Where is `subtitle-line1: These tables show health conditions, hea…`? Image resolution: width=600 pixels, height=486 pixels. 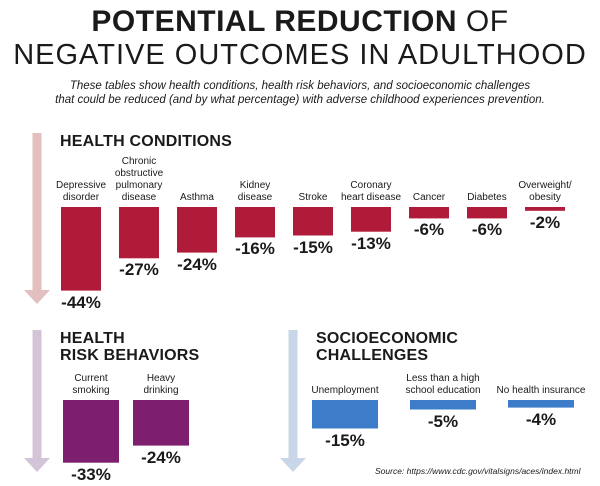
subtitle-line1: These tables show health conditions, hea… is located at coordinates (300, 86).